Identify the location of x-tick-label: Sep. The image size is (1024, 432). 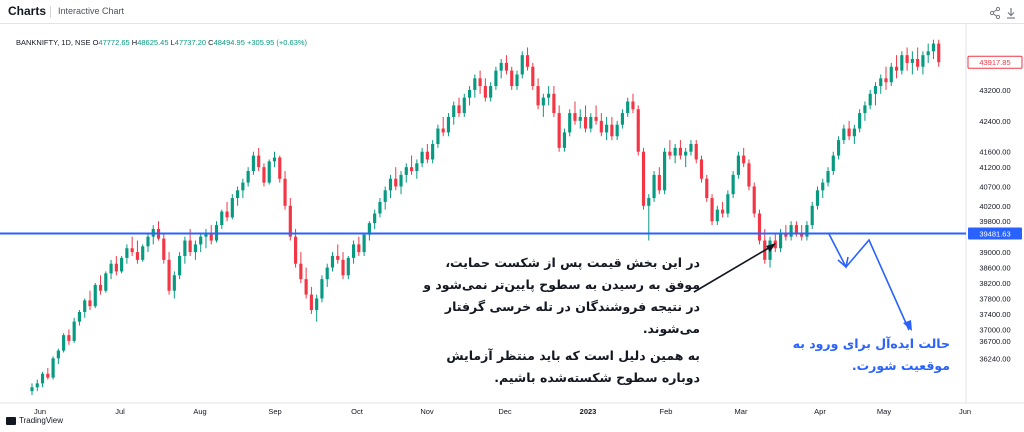
(274, 411).